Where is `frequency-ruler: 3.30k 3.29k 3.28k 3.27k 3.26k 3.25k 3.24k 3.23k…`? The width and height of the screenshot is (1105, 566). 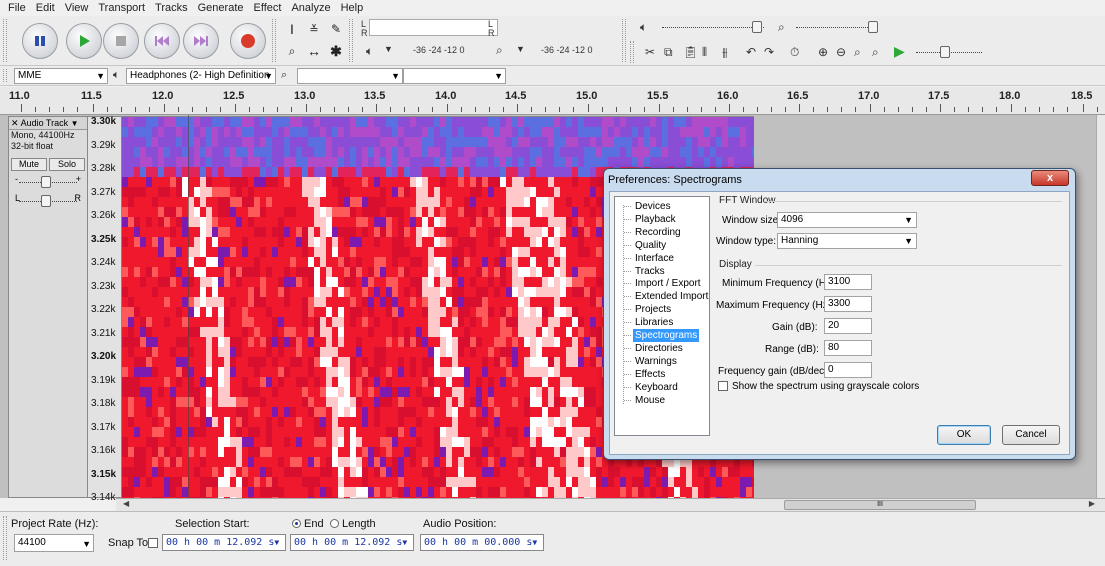
frequency-ruler: 3.30k 3.29k 3.28k 3.27k 3.26k 3.25k 3.24k 3.23k… is located at coordinates (105, 309).